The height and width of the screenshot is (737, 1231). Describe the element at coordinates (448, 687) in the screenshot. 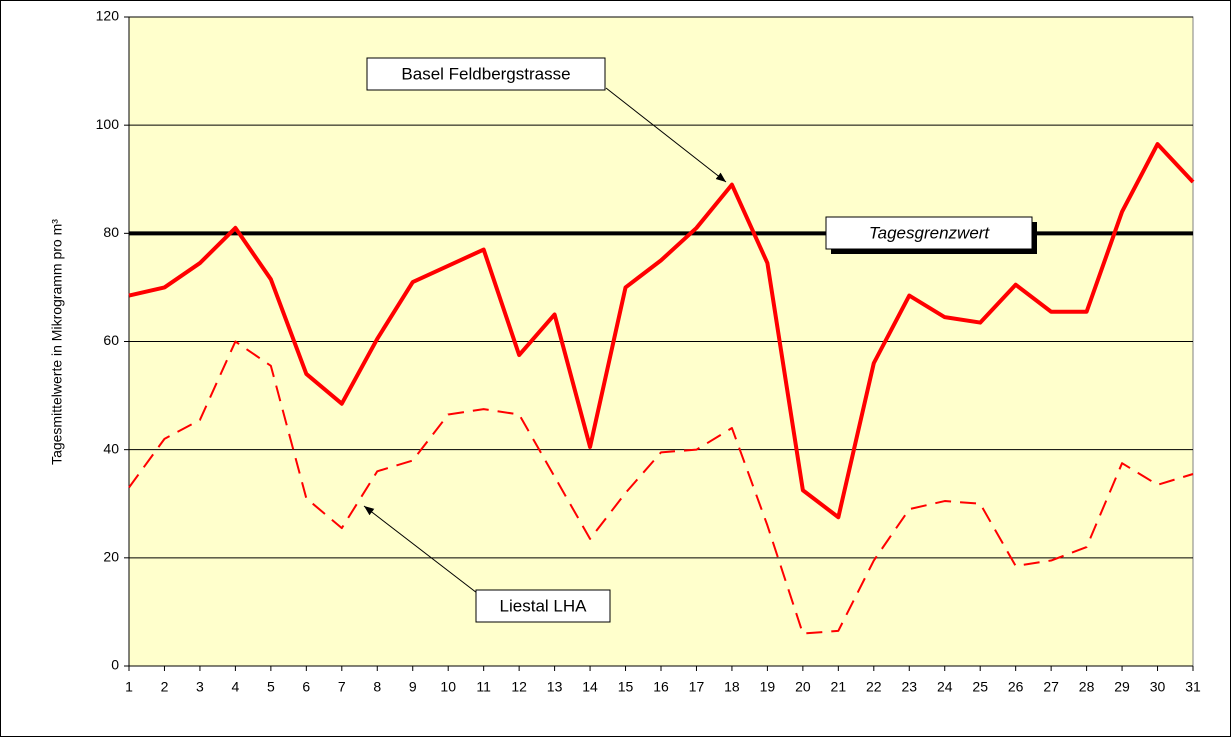

I see `x-tick-label: 10` at that location.